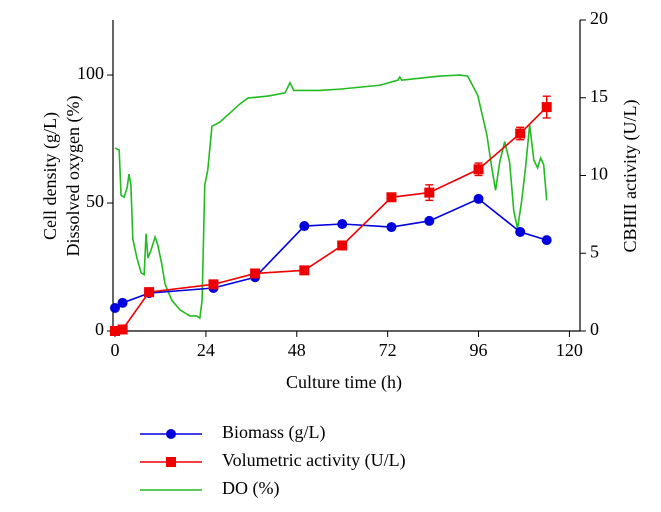  Describe the element at coordinates (599, 96) in the screenshot. I see `y2-tick-label: 15` at that location.